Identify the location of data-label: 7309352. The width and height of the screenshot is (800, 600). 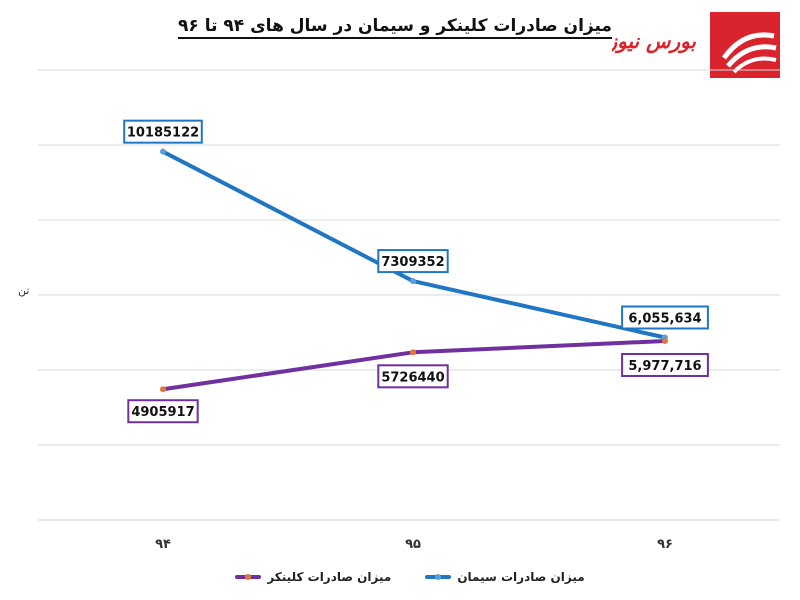
(412, 262).